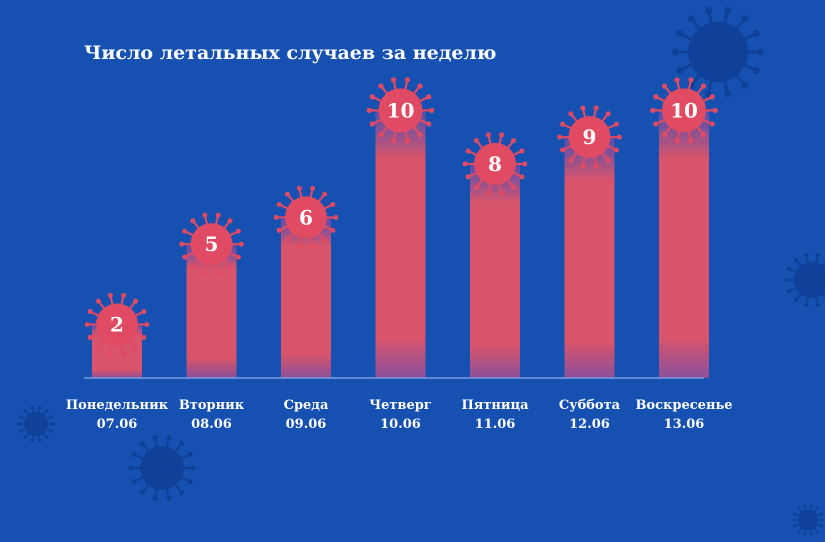 The width and height of the screenshot is (825, 542). What do you see at coordinates (400, 424) in the screenshot?
I see `category-date: 10.06` at bounding box center [400, 424].